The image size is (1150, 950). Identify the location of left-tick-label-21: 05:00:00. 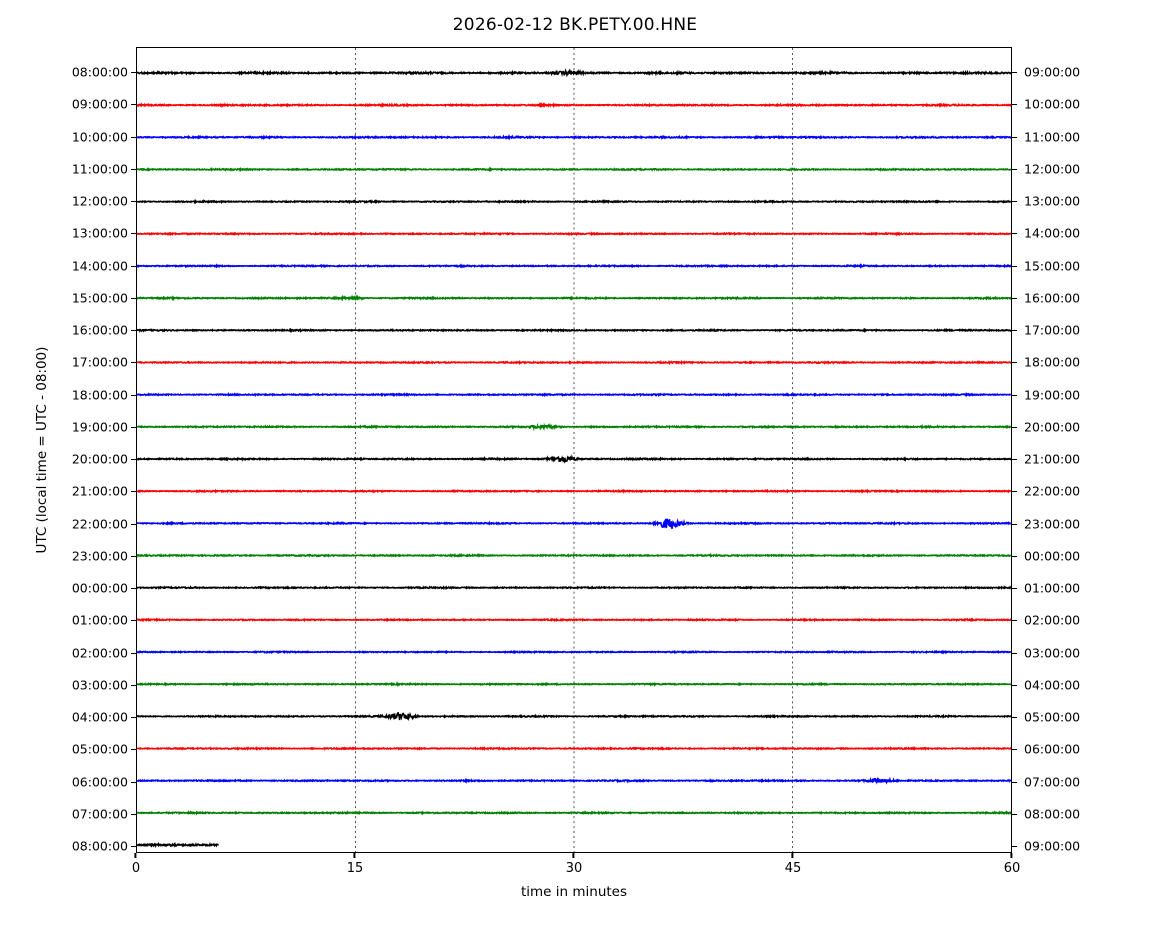
(99, 749).